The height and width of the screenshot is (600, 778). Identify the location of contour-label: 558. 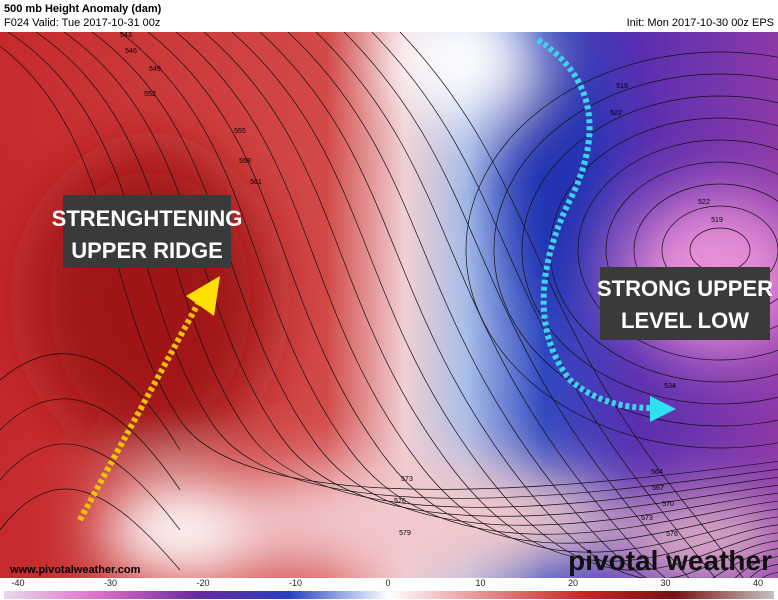
(245, 161).